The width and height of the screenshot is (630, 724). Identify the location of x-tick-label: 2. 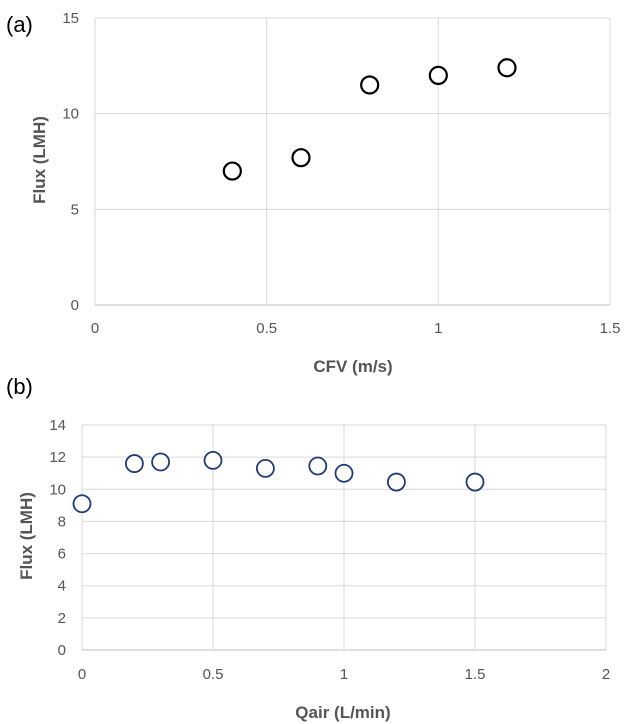
(606, 674).